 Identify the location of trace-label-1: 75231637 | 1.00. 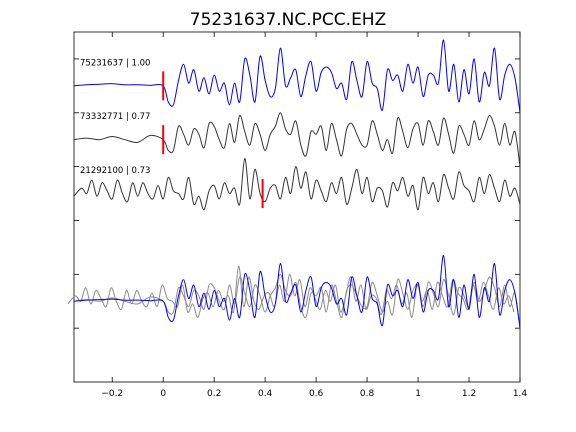
(115, 63).